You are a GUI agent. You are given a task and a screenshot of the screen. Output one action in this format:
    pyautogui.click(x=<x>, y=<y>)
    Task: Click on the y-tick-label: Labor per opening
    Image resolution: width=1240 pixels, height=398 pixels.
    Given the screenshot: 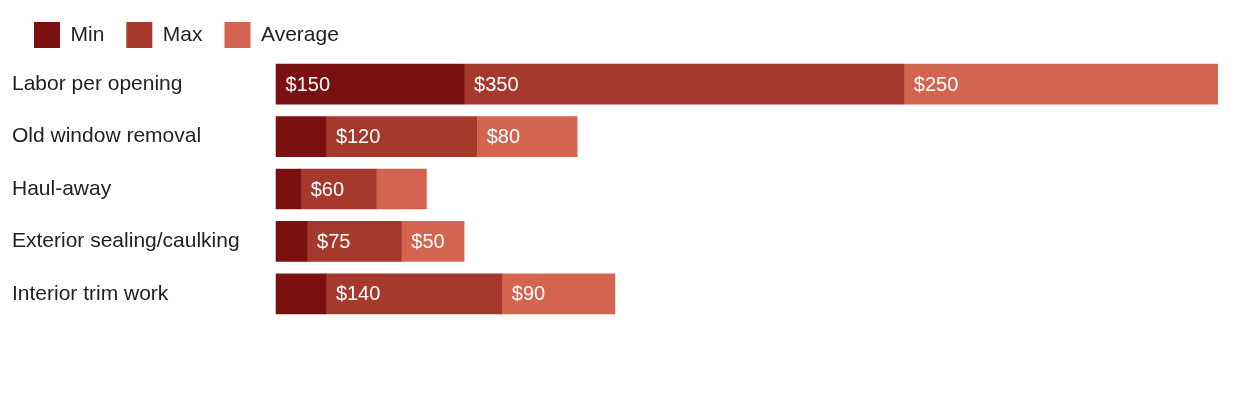 What is the action you would take?
    pyautogui.click(x=97, y=82)
    